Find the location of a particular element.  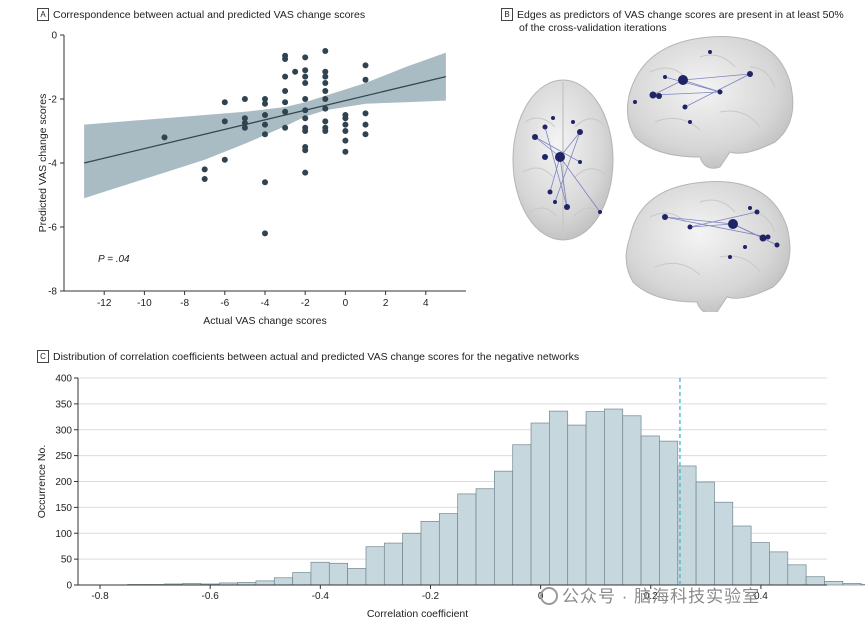

y-tick-label: -4 is located at coordinates (52, 164).